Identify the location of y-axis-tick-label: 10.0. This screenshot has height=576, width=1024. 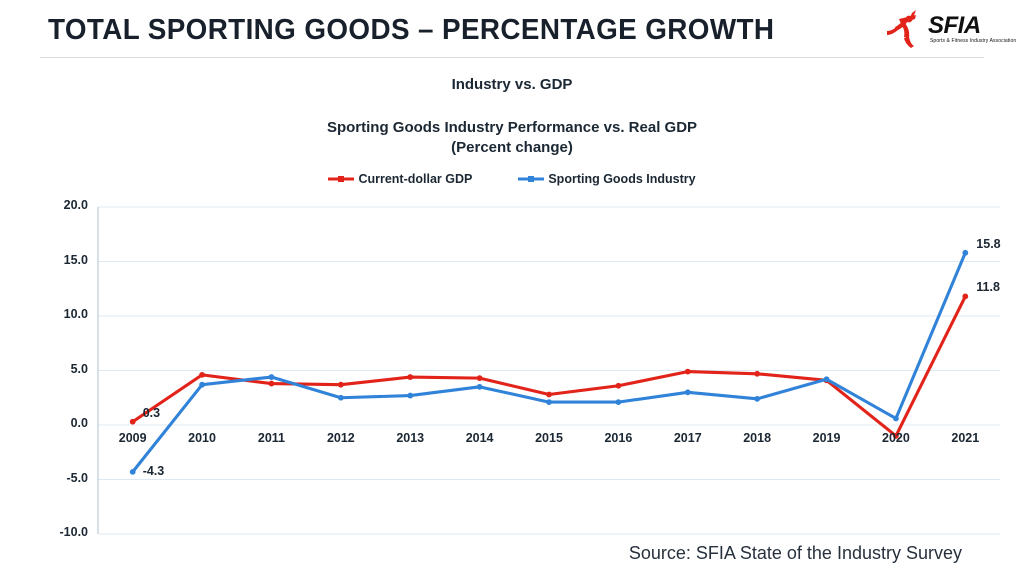
(75, 314).